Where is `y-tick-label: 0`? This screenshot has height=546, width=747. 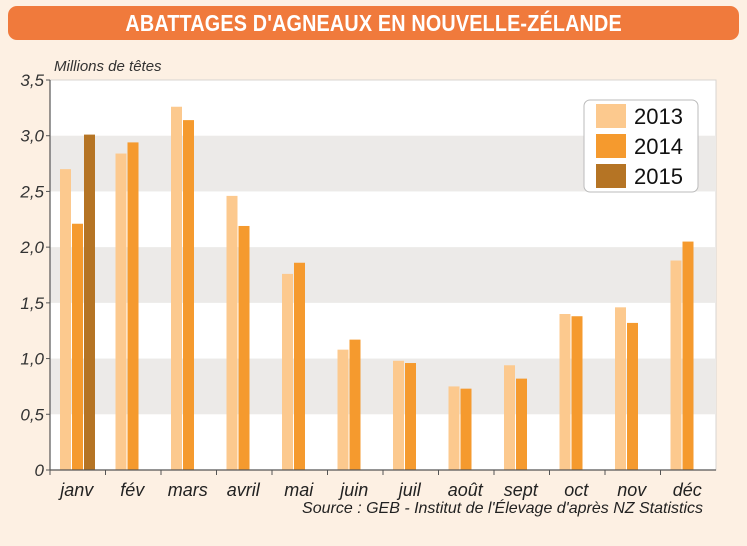
y-tick-label: 0 is located at coordinates (40, 470).